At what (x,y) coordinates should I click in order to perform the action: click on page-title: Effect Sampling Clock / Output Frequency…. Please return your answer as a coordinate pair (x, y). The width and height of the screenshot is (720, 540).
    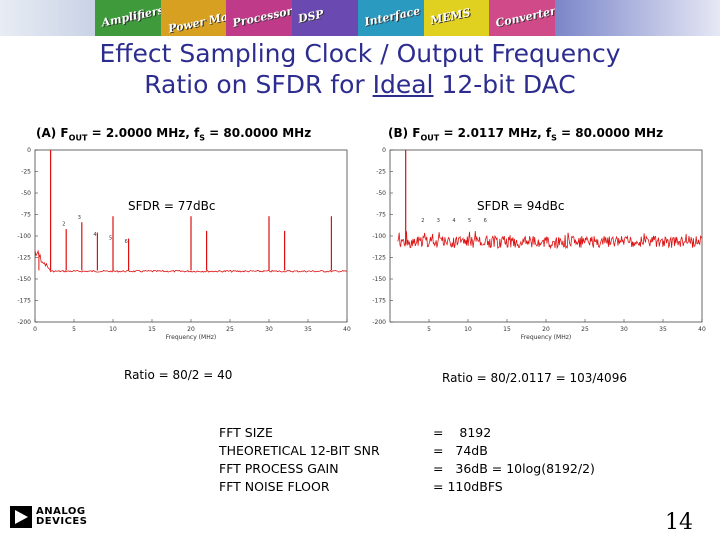
    Looking at the image, I should click on (360, 69).